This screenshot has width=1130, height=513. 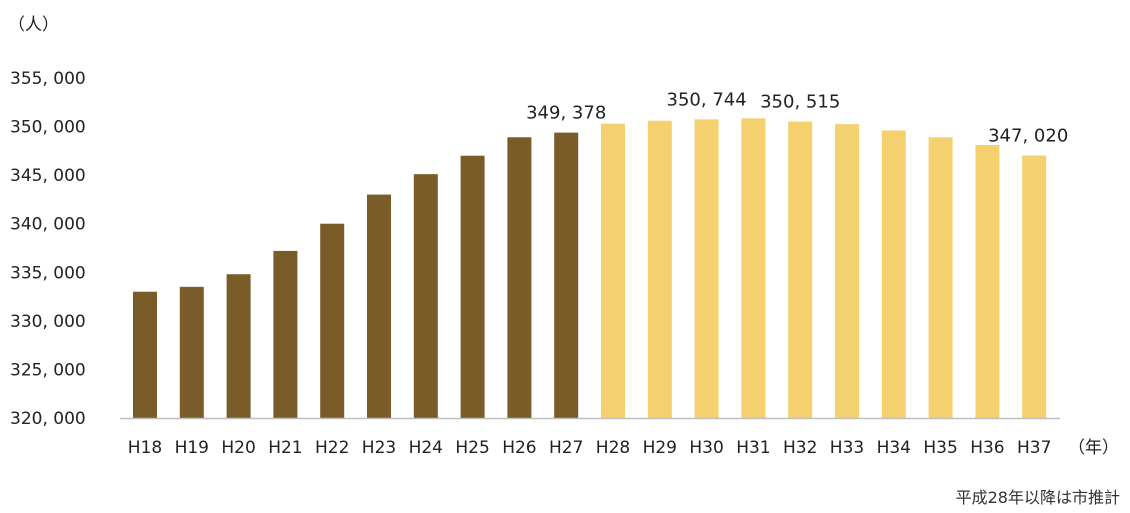 I want to click on data-label-h32: 350, 515, so click(x=800, y=102).